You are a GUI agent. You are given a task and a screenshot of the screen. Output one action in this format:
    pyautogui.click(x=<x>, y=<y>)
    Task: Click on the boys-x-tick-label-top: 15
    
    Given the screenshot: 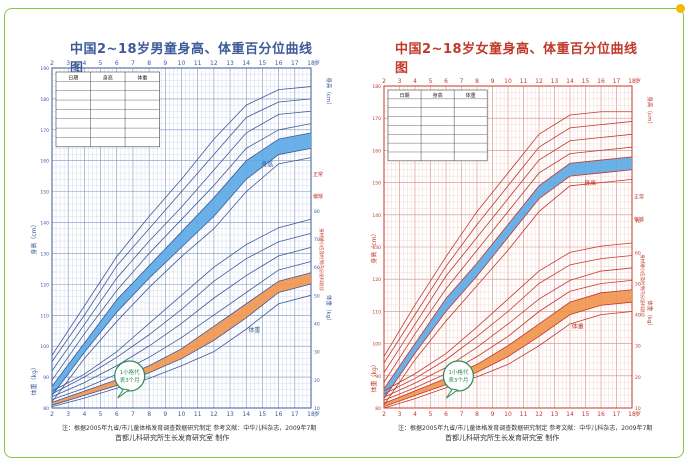 What is the action you would take?
    pyautogui.click(x=263, y=63)
    